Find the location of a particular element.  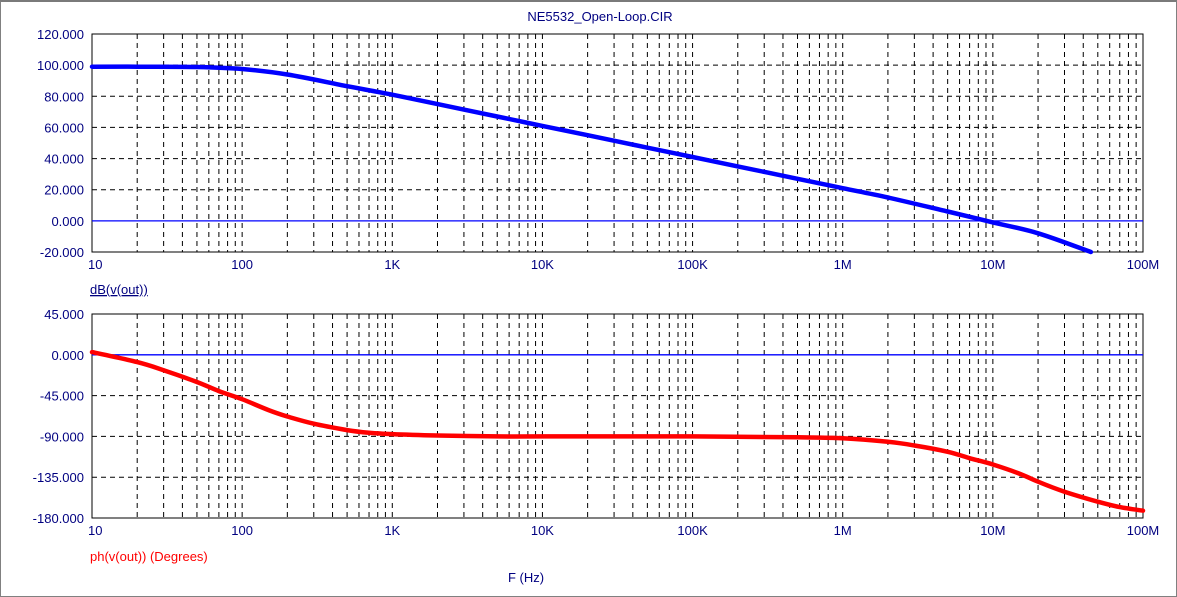

magnitude-trace-label: dB(v(out)) is located at coordinates (119, 289).